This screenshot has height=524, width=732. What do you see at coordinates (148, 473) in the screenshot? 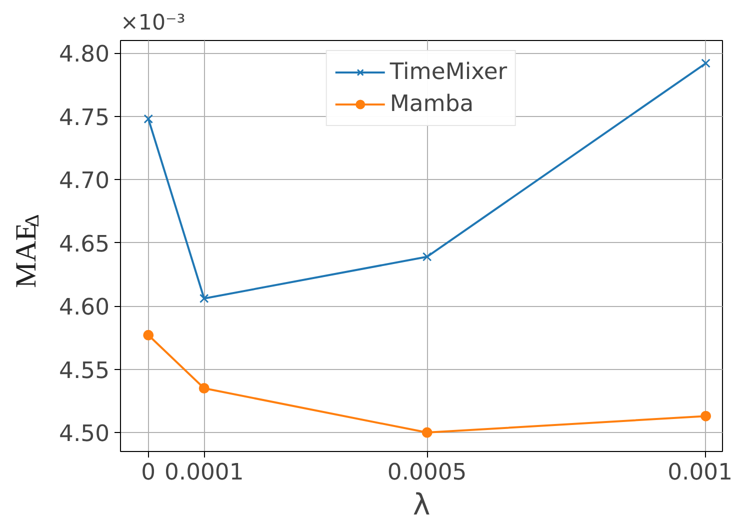
I see `x-tick-label: 0` at bounding box center [148, 473].